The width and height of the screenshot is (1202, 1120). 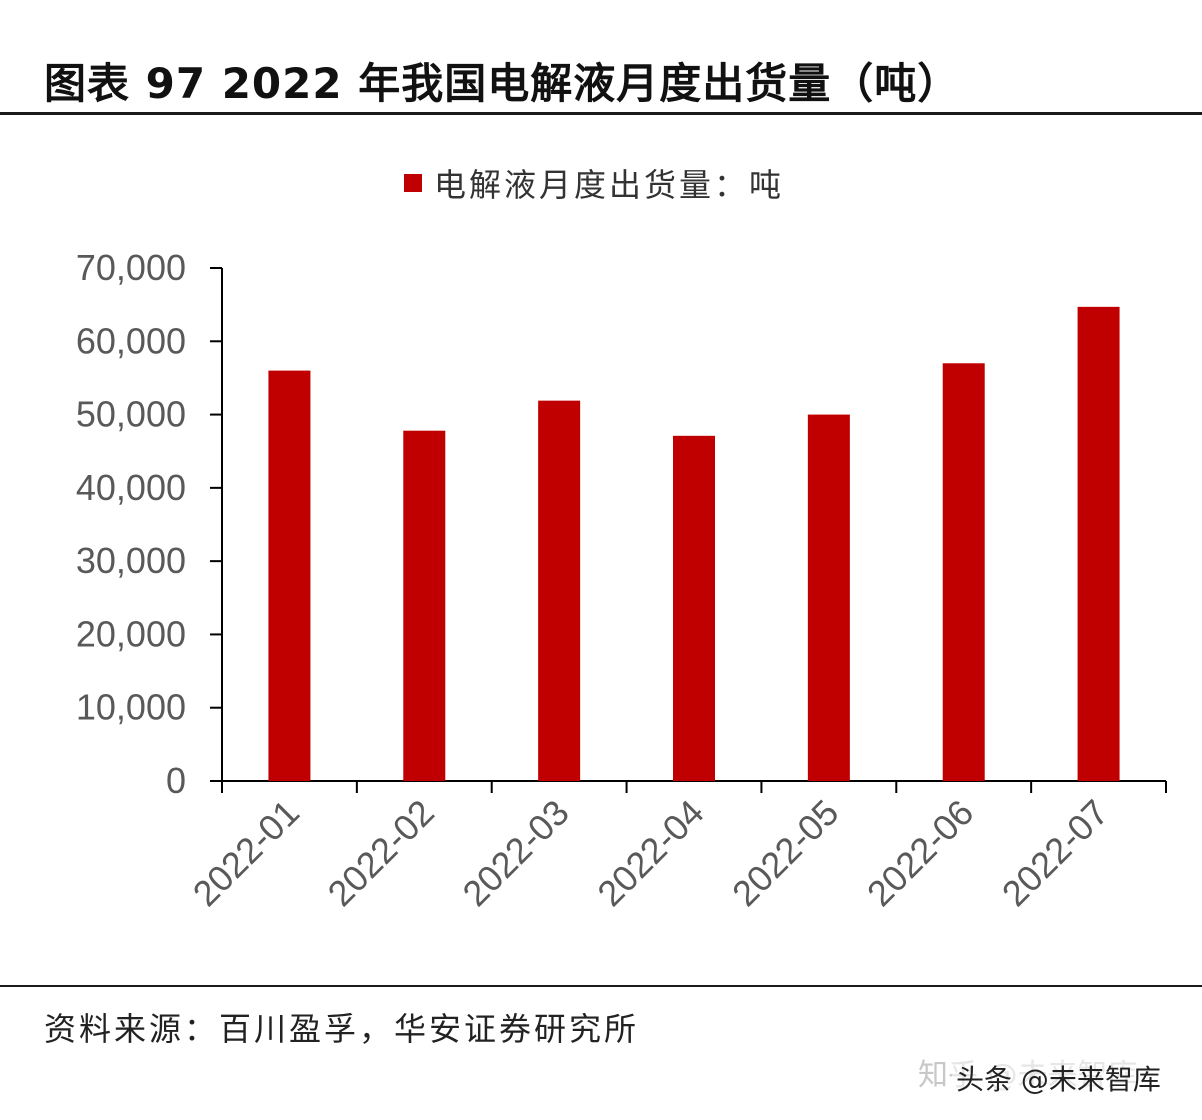 What do you see at coordinates (342, 1029) in the screenshot?
I see `source-note: 资料来源：百川盈孚，华安证券研究所` at bounding box center [342, 1029].